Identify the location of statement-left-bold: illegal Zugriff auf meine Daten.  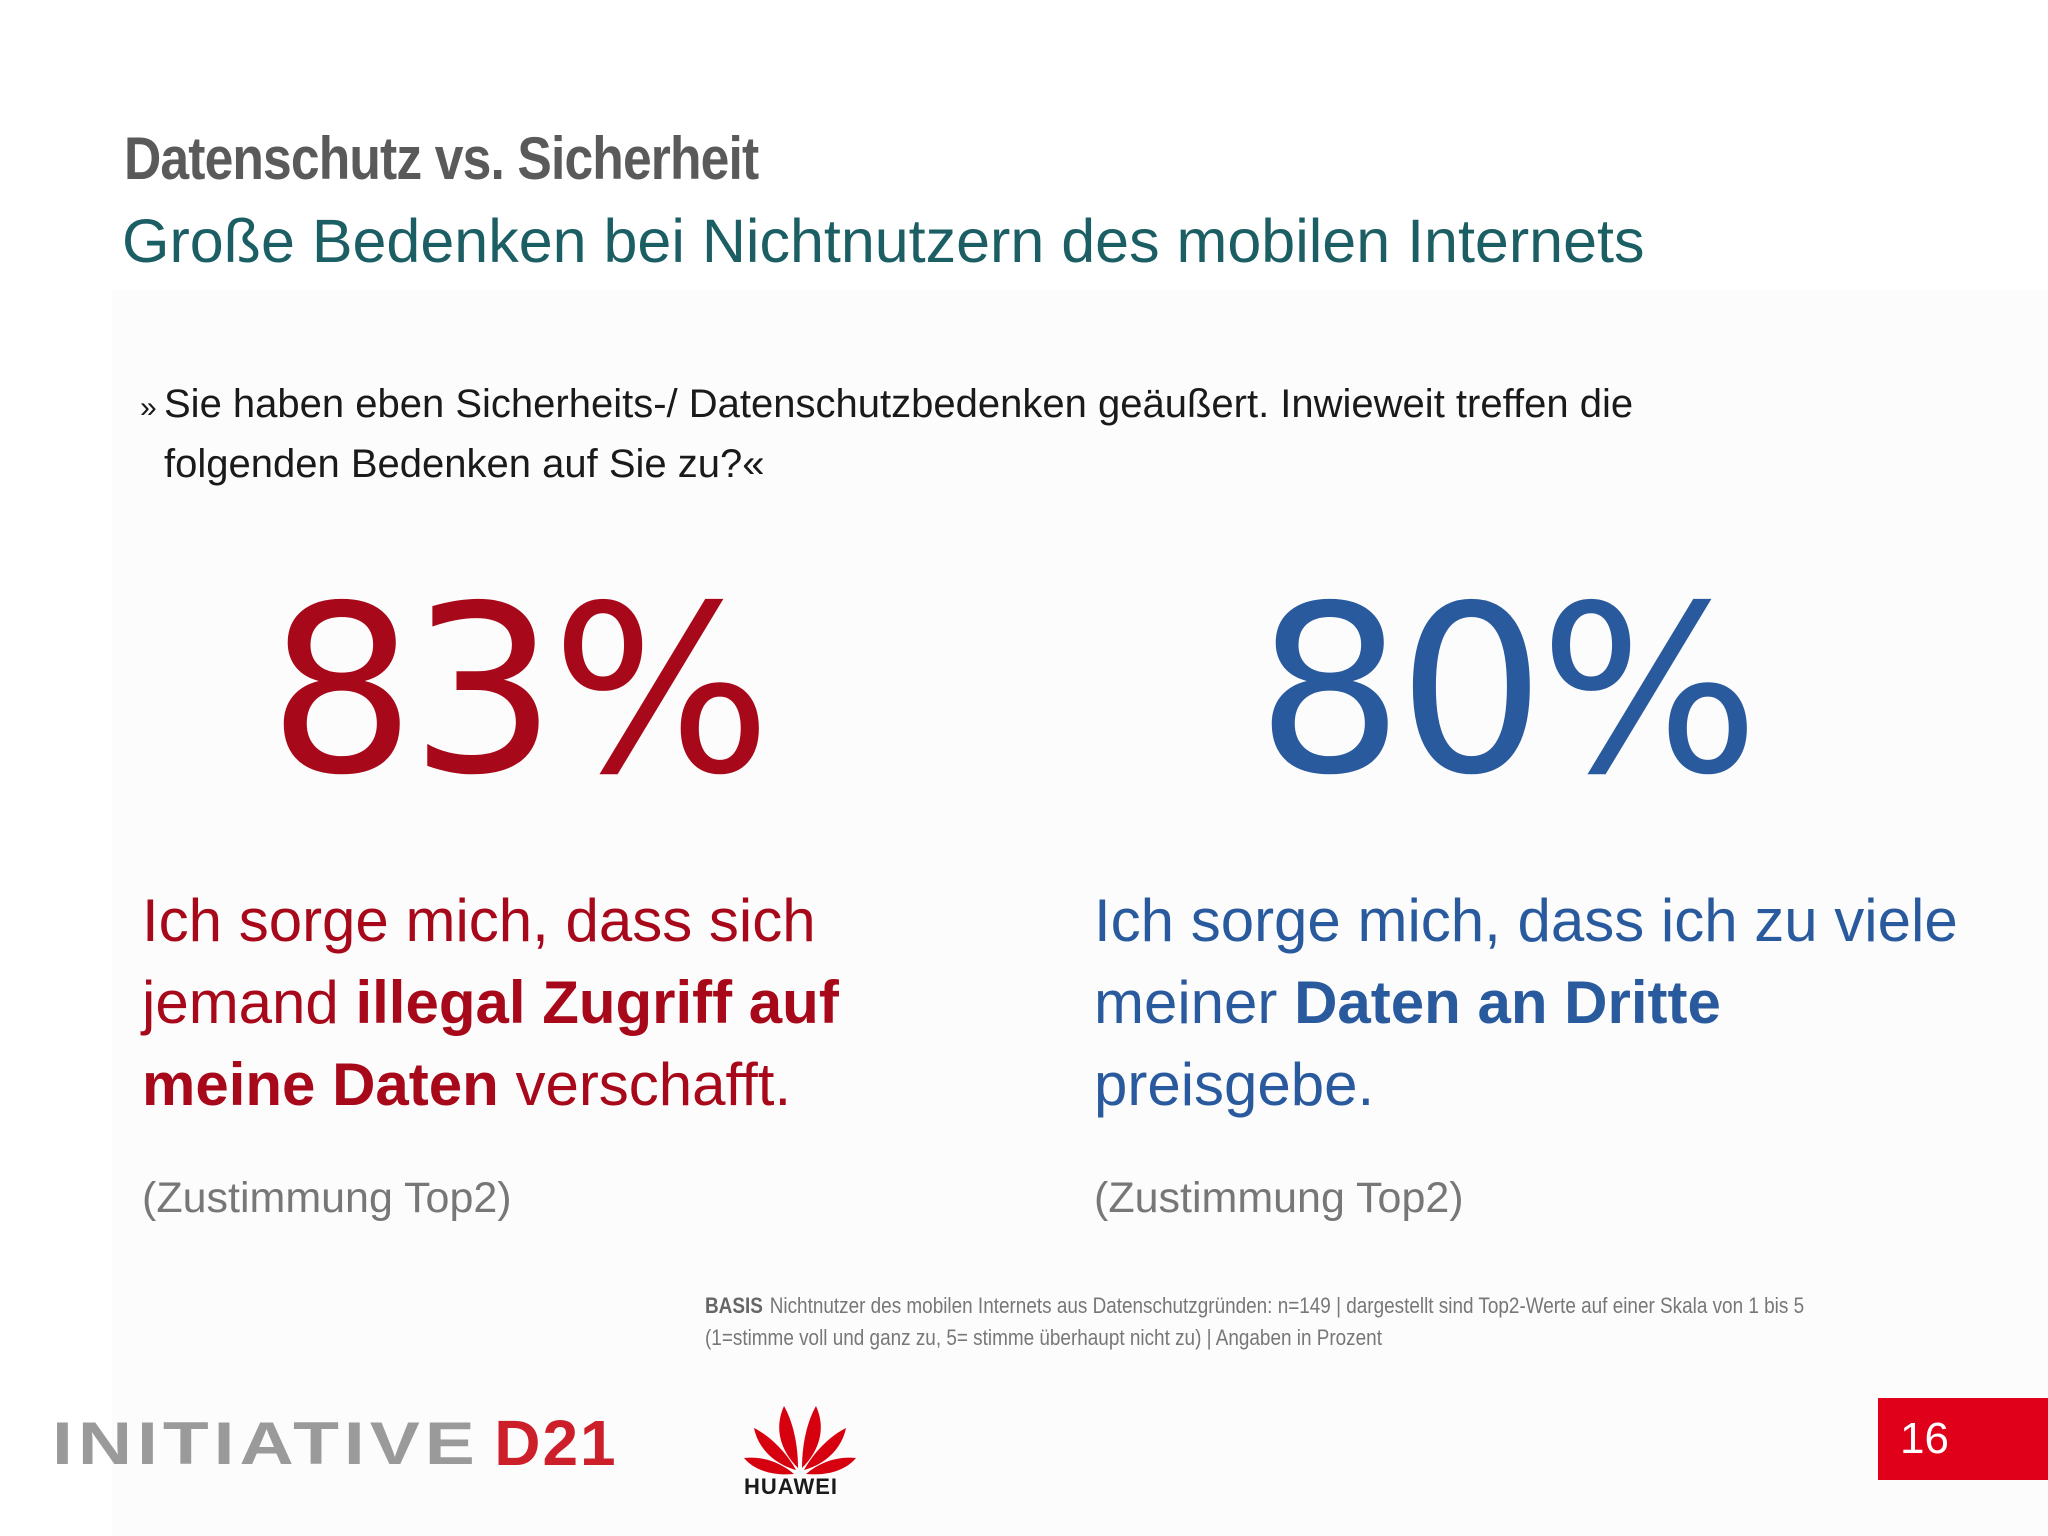
(490, 1043).